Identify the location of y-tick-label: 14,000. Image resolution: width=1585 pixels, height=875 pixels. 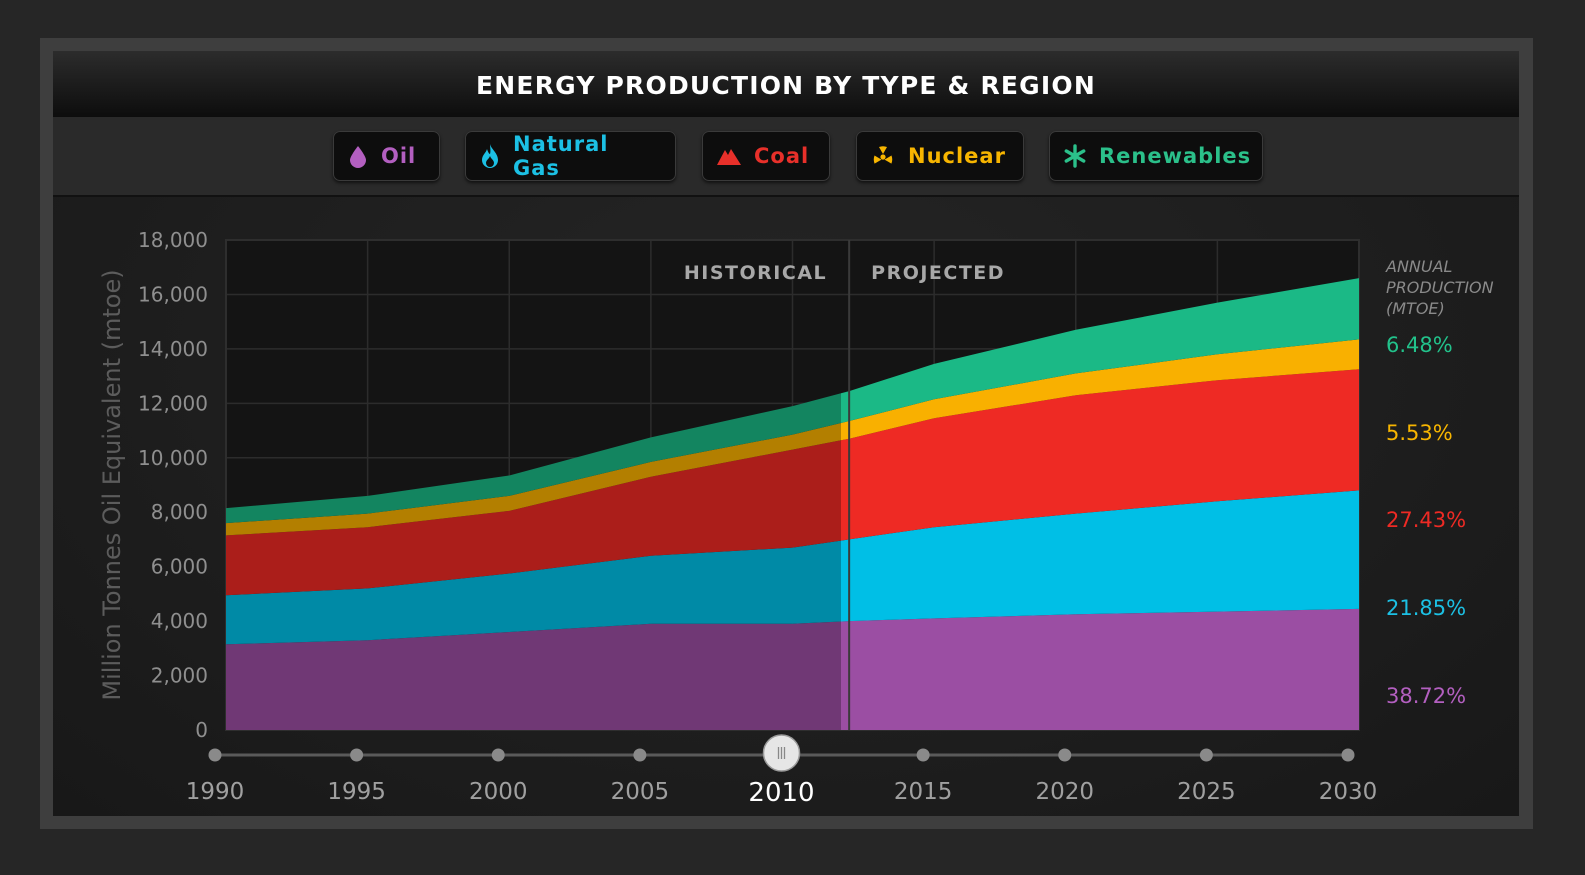
(173, 349).